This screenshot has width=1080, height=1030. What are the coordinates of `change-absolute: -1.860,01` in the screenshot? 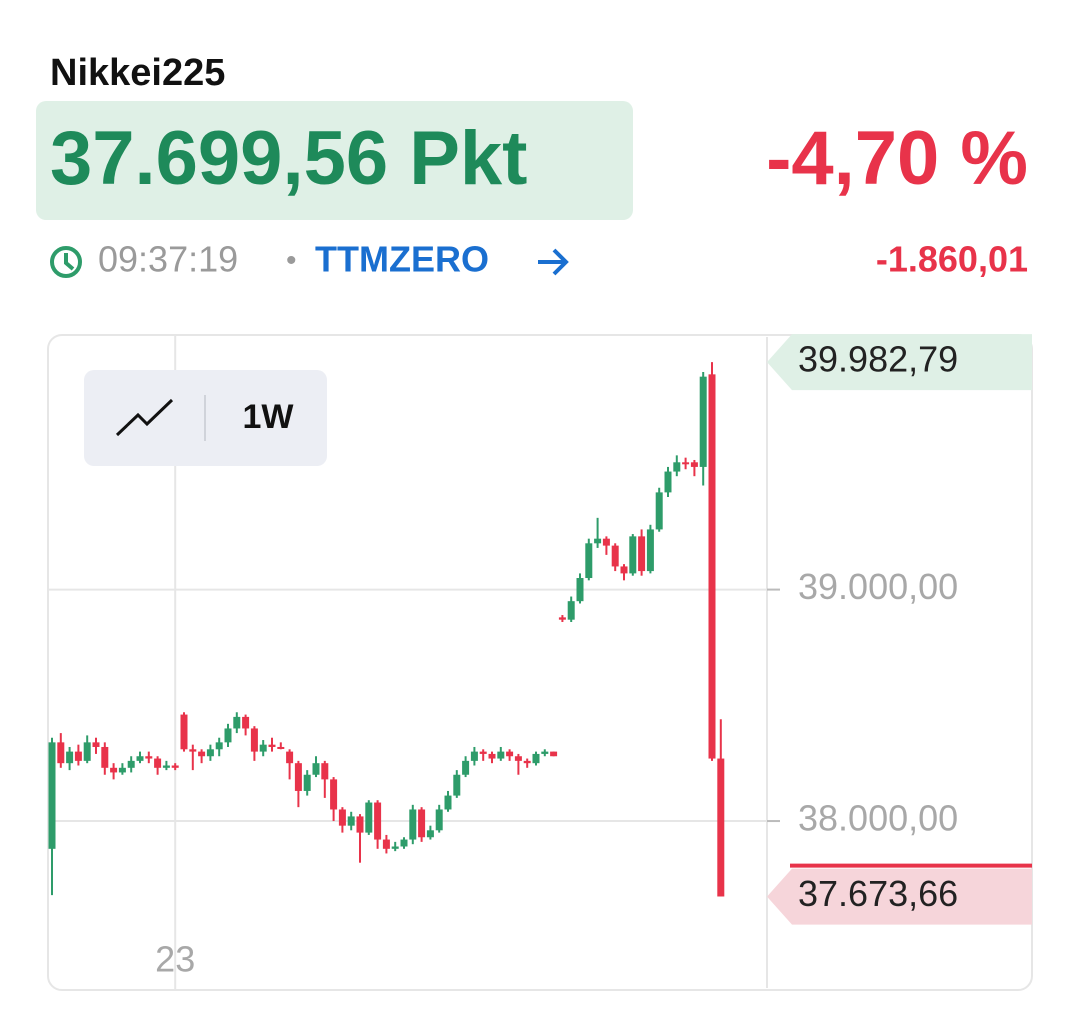 It's located at (952, 259).